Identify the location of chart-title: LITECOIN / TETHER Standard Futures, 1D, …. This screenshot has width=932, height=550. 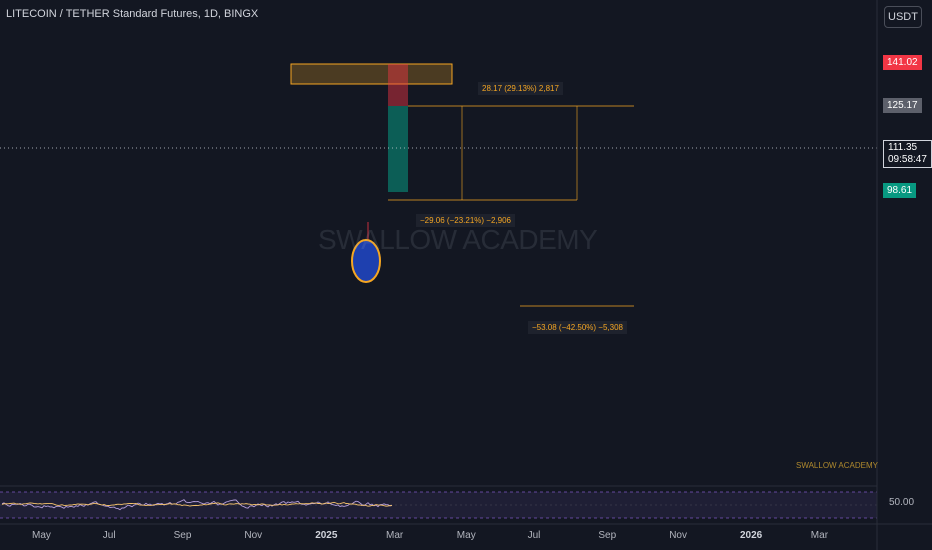
(132, 14).